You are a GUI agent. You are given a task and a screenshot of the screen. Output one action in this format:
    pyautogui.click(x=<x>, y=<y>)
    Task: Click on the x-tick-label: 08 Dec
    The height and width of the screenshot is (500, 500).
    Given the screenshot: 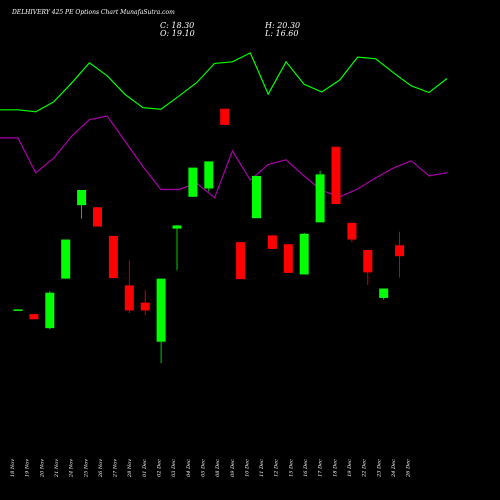 What is the action you would take?
    pyautogui.click(x=218, y=468)
    